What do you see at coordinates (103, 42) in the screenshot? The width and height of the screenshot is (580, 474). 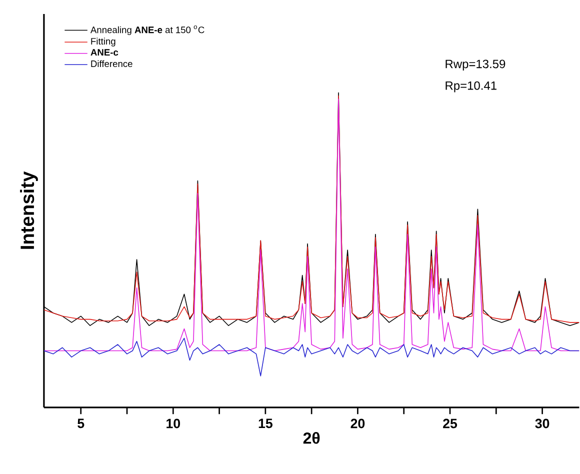 I see `legend-label: Fitting` at bounding box center [103, 42].